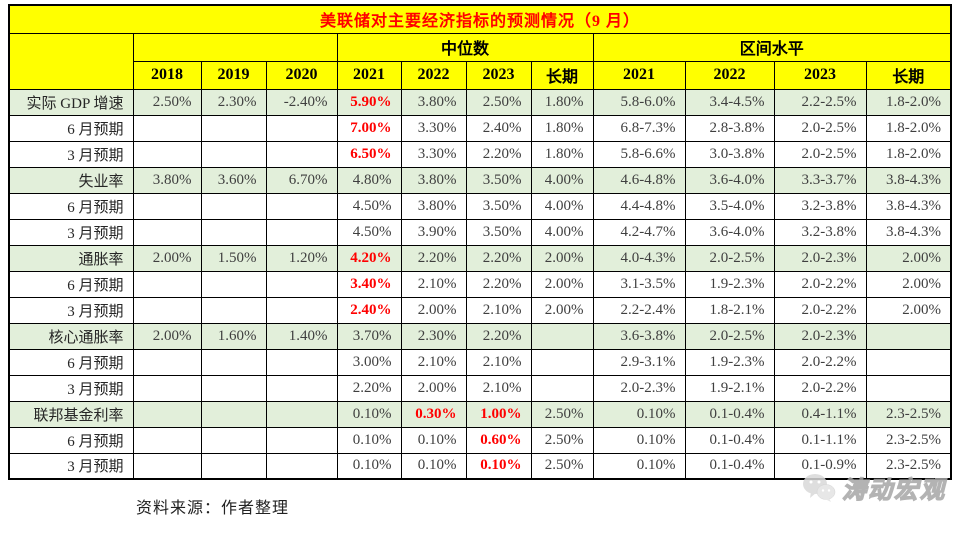 This screenshot has width=958, height=536. What do you see at coordinates (498, 75) in the screenshot?
I see `year-header-5: 2023` at bounding box center [498, 75].